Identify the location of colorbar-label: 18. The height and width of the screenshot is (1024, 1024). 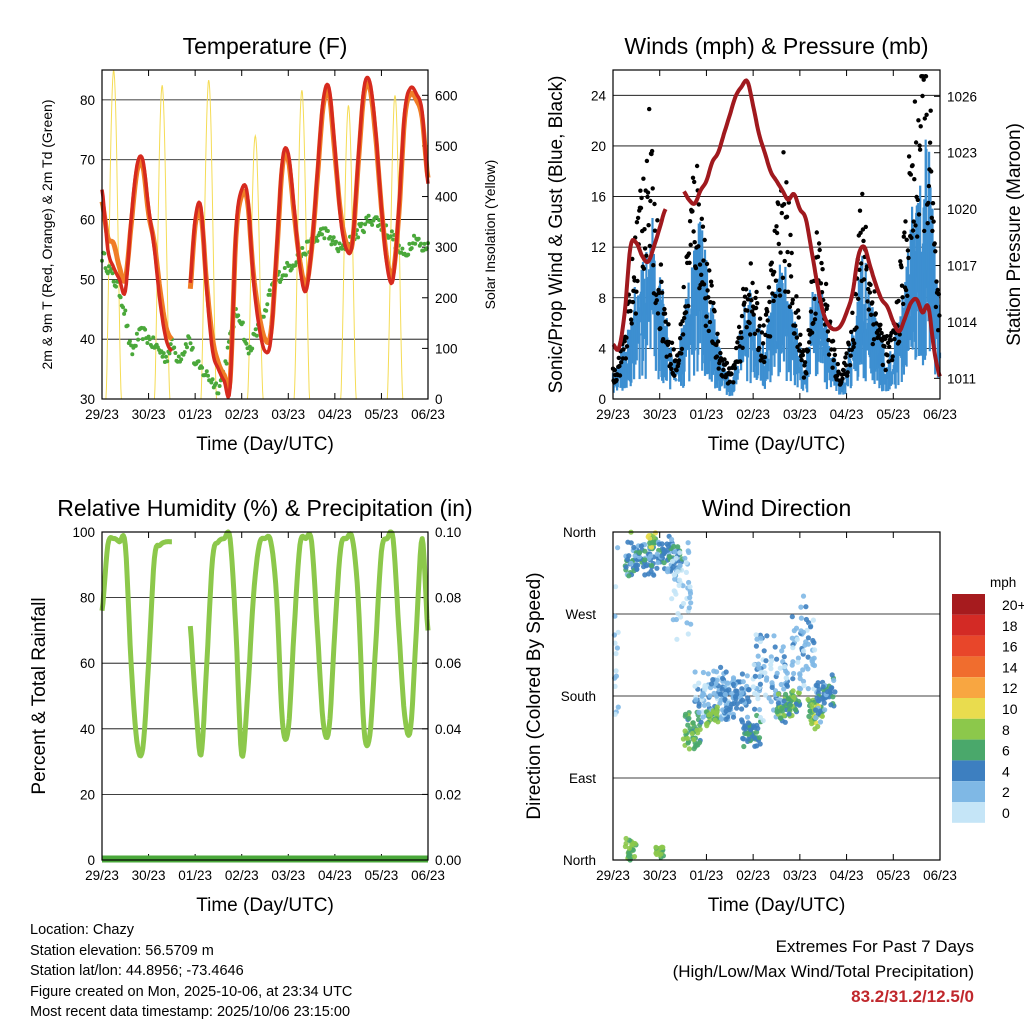
(1010, 626).